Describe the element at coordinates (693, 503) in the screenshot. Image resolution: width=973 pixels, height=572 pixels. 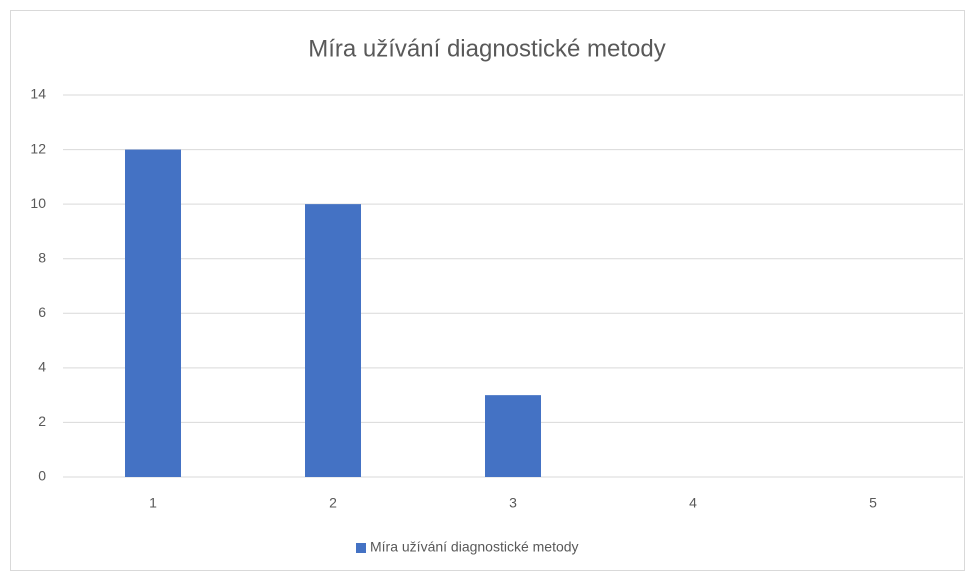
I see `x-tick-label: 4` at that location.